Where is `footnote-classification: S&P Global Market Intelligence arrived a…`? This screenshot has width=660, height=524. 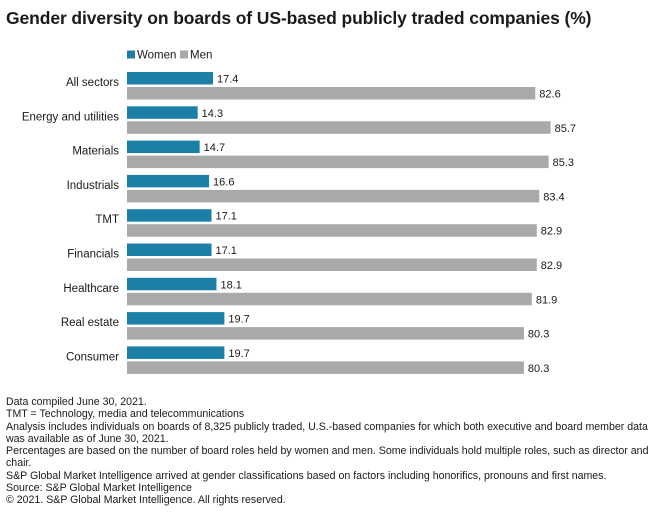
footnote-classification: S&P Global Market Intelligence arrived a… is located at coordinates (306, 475).